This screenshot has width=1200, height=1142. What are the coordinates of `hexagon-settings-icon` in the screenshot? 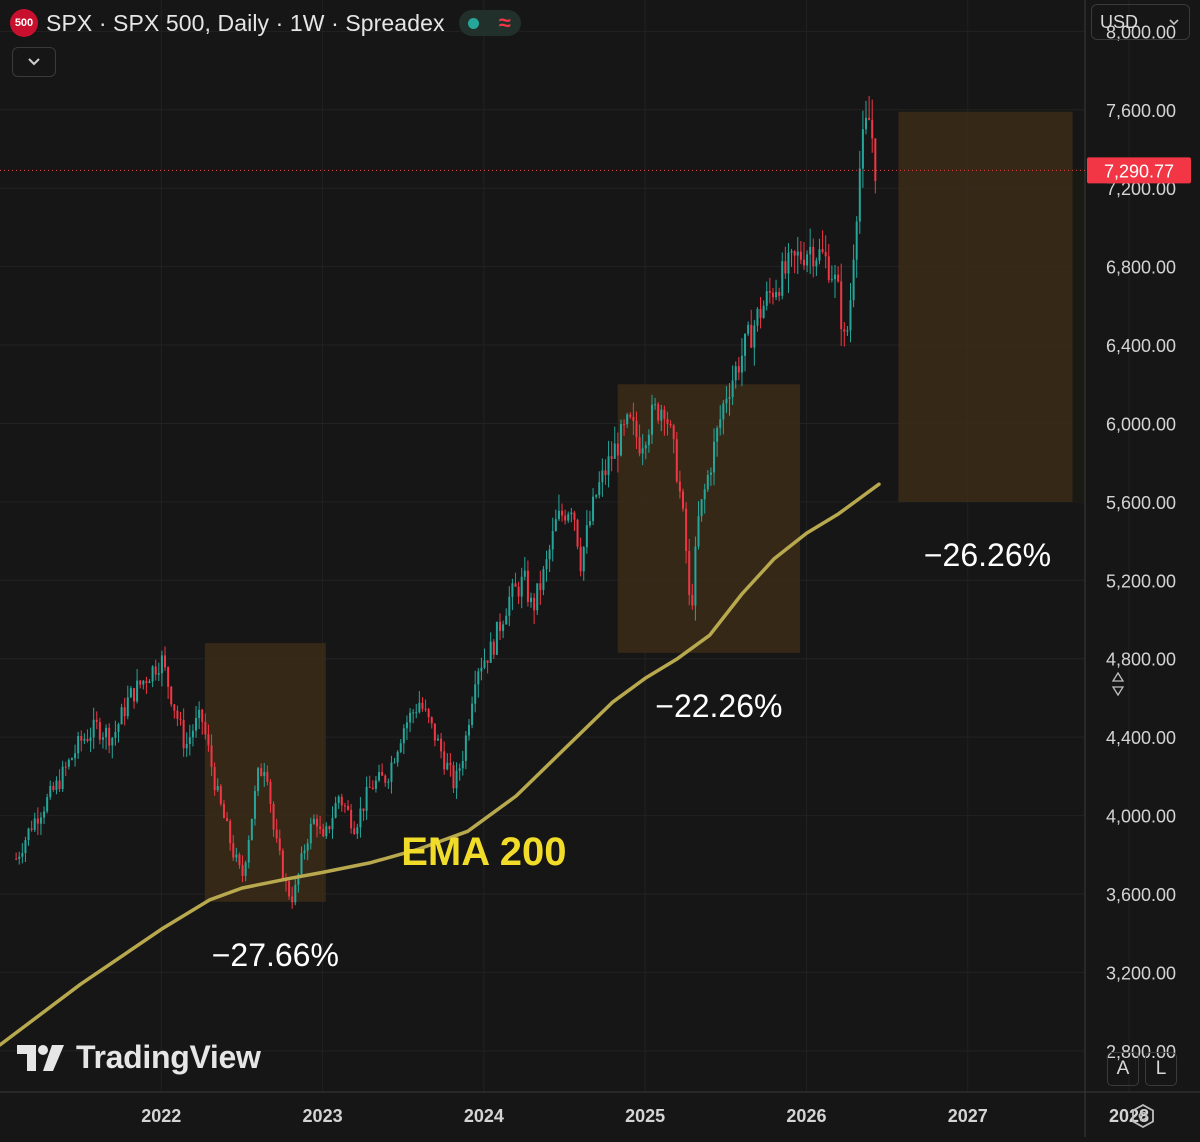 It's located at (1143, 1116).